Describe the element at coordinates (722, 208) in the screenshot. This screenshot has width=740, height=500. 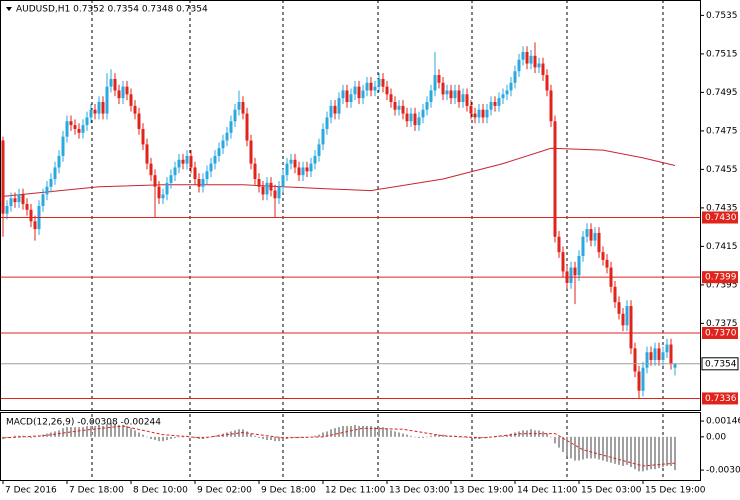
I see `y-tick-label: 0.7435` at that location.